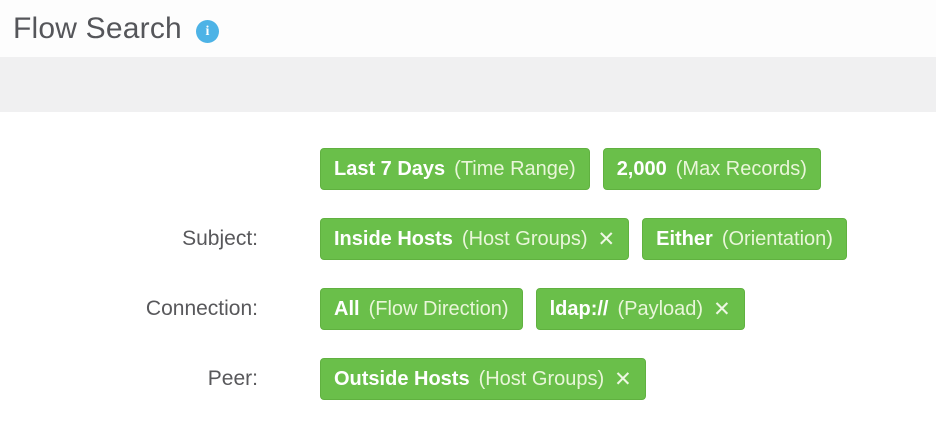 Image resolution: width=936 pixels, height=434 pixels. I want to click on row-label-peer: Peer:, so click(232, 378).